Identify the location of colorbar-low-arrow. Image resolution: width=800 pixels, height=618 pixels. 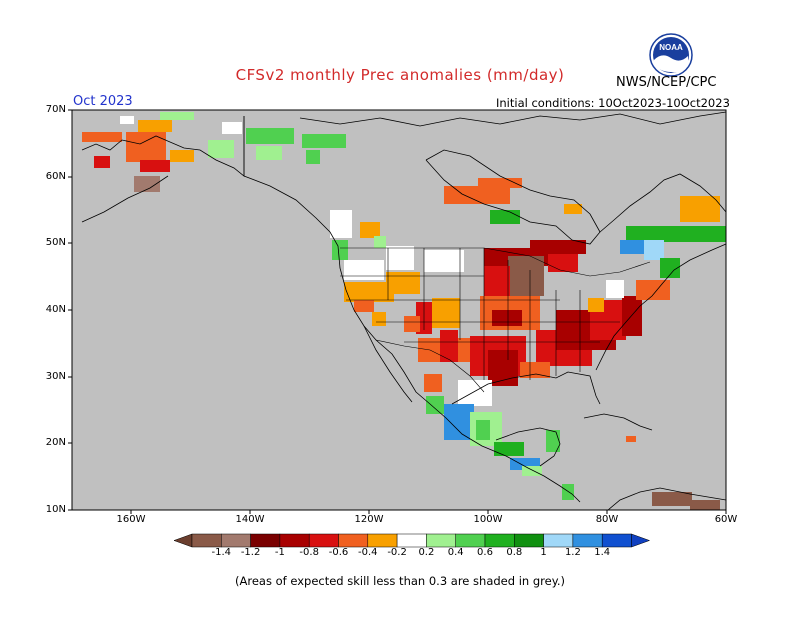
(183, 540).